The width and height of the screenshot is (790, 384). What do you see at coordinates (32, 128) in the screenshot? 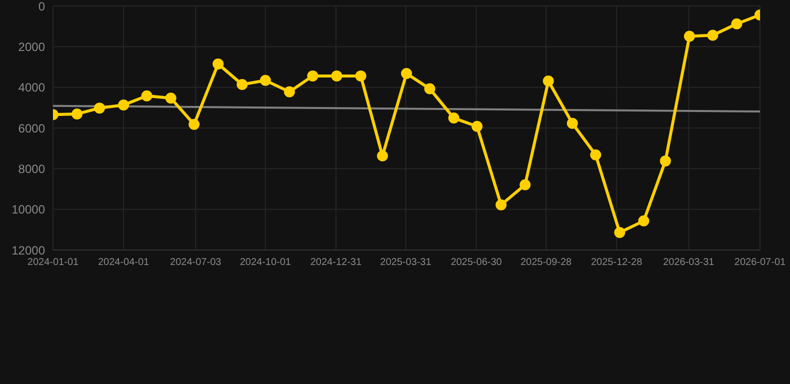
I see `y-tick-label: 6000` at bounding box center [32, 128].